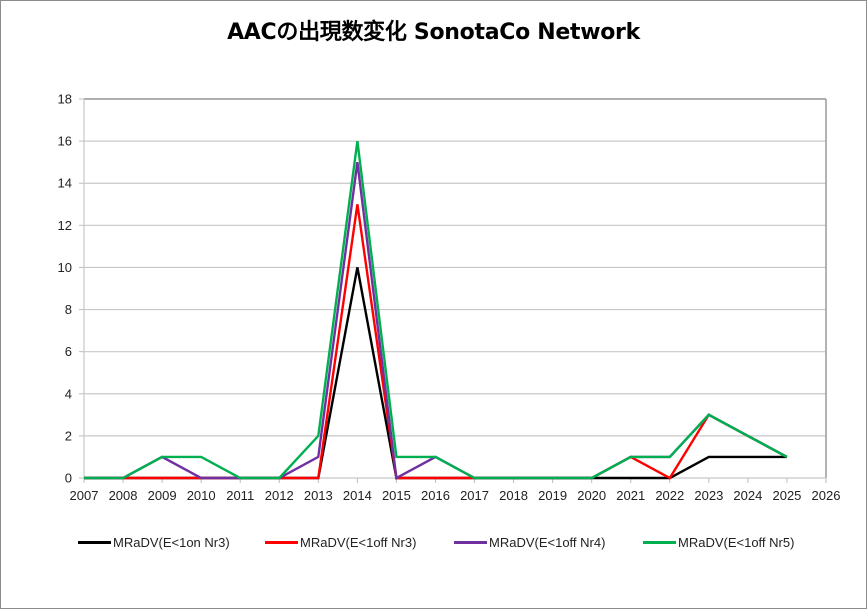 The width and height of the screenshot is (867, 609). I want to click on x-tick-label: 2024, so click(747, 495).